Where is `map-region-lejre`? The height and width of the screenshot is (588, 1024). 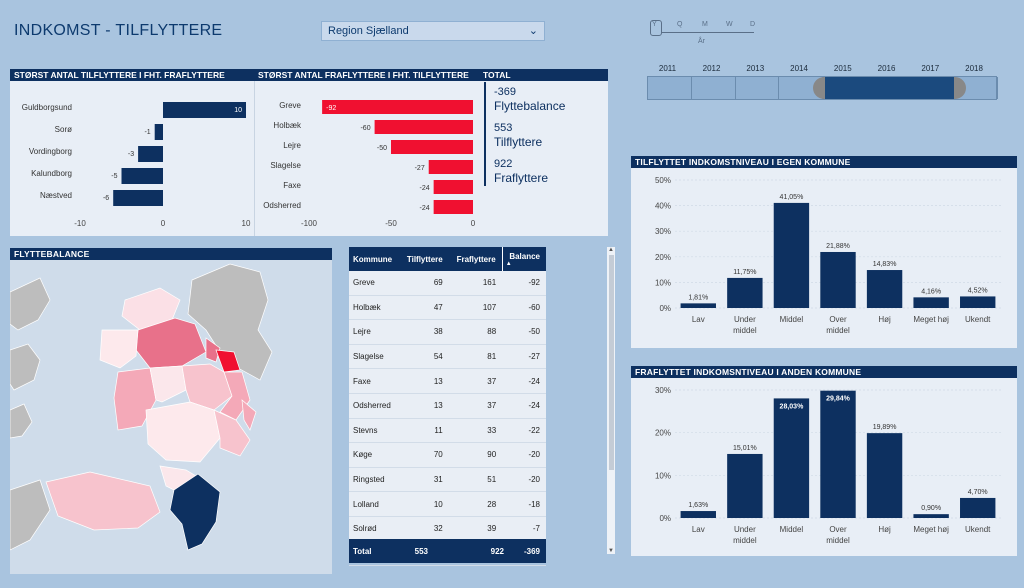 map-region-lejre is located at coordinates (213, 350).